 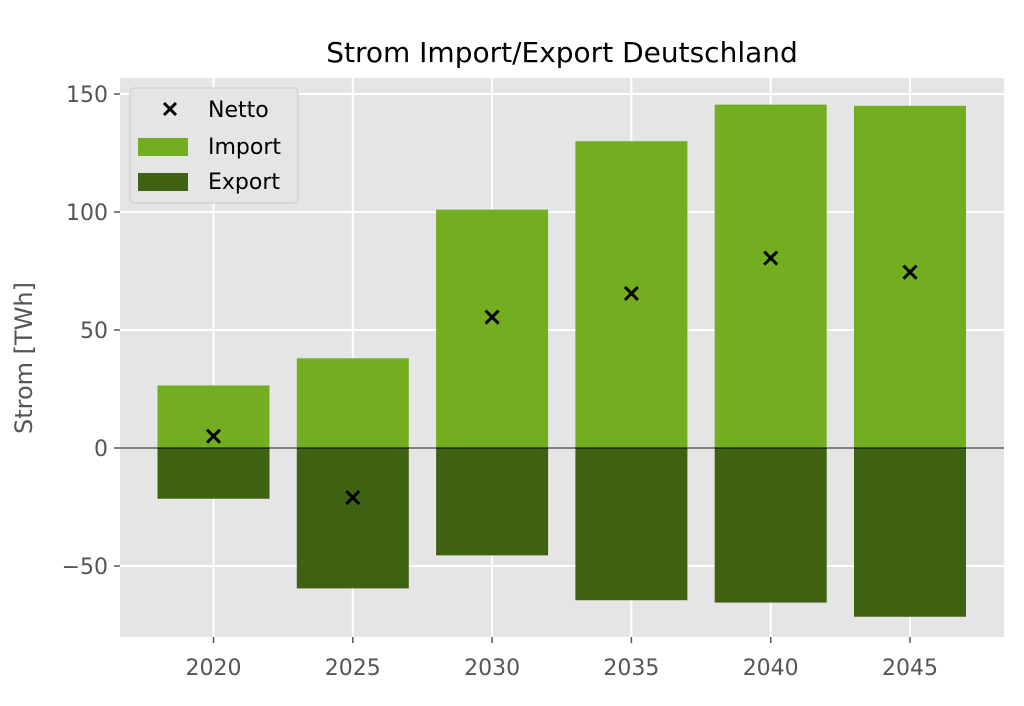 I want to click on y-axis-label: Strom [TWh], so click(x=24, y=358).